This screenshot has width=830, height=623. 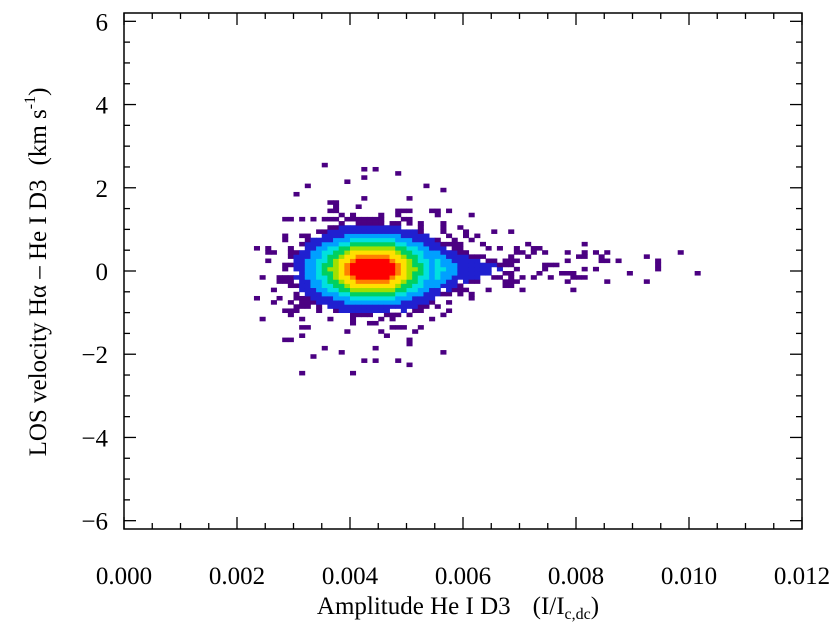 I want to click on x-tick-label: 0.004, so click(x=350, y=576).